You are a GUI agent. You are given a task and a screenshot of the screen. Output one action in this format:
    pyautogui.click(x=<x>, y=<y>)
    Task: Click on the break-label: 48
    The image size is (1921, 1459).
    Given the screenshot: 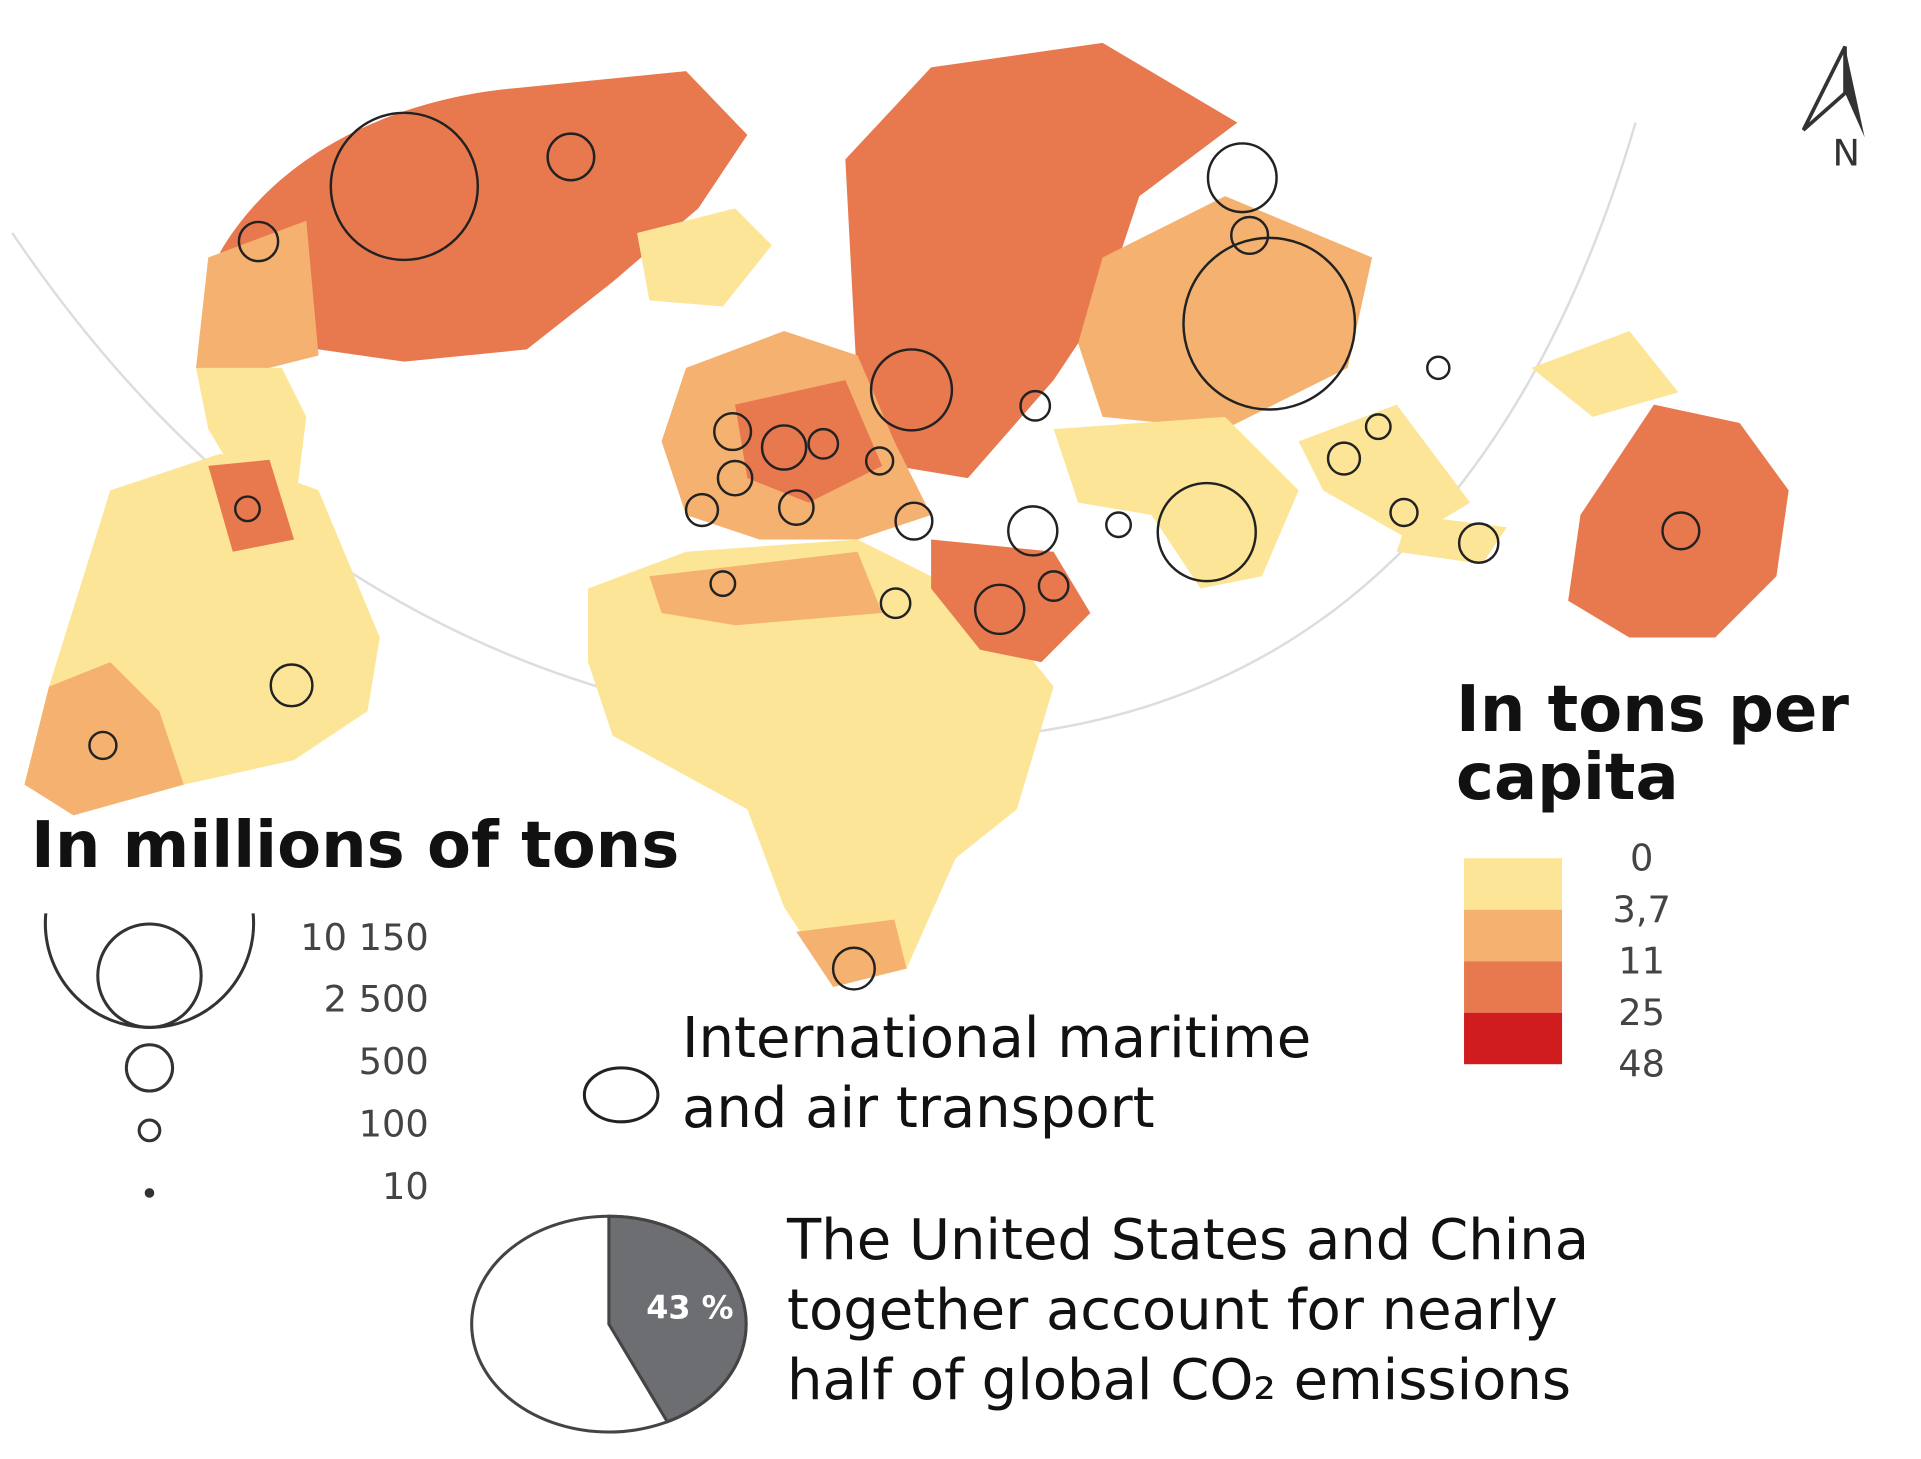 What is the action you would take?
    pyautogui.click(x=1641, y=1063)
    